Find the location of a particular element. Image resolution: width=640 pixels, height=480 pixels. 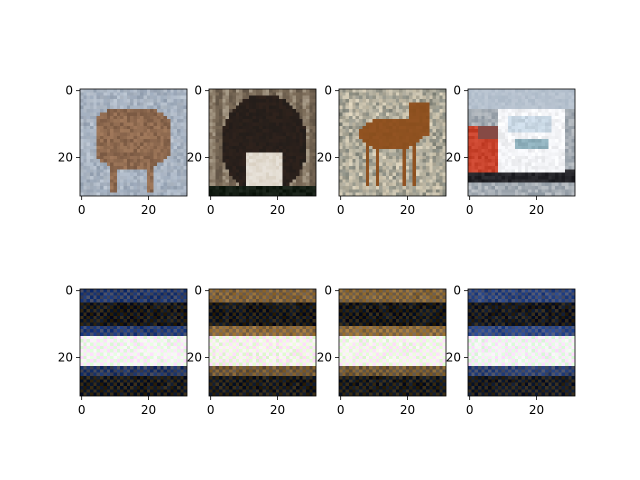

image-panel-0-0: 0 0 20 20 is located at coordinates (123, 150).